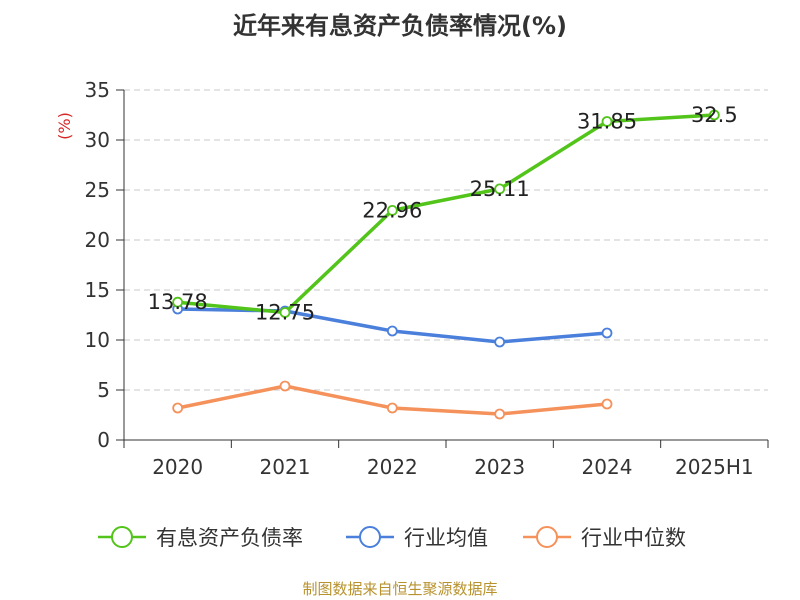  I want to click on source-note: 制图数据来自恒生聚源数据库, so click(399, 589).